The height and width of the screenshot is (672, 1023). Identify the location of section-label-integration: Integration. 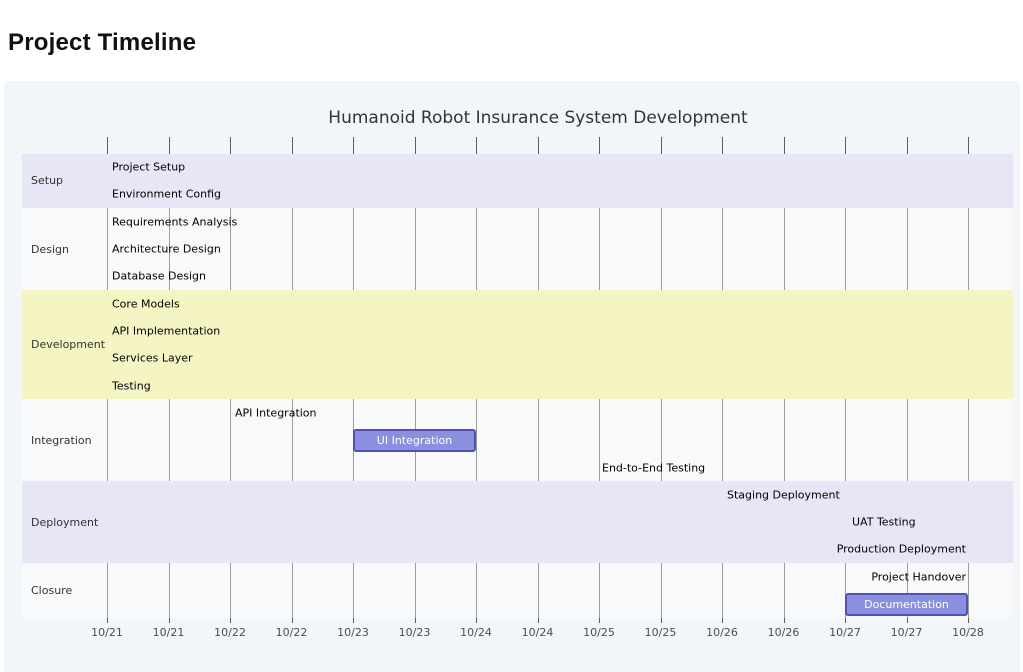
(61, 440).